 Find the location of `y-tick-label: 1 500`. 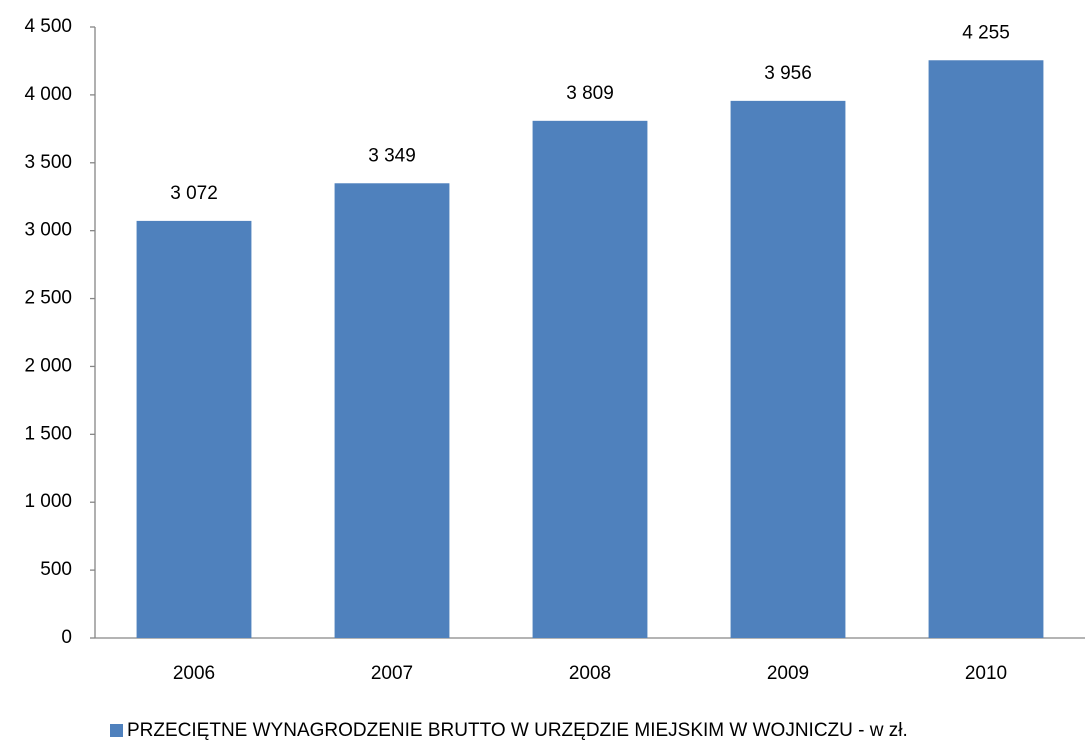

y-tick-label: 1 500 is located at coordinates (48, 433).